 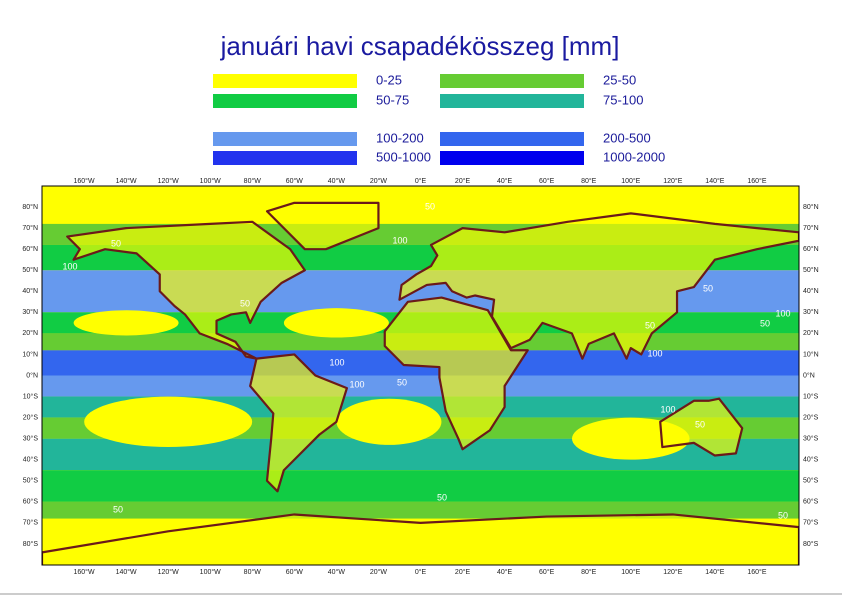 What do you see at coordinates (379, 181) in the screenshot?
I see `lon-label-top: 20°W` at bounding box center [379, 181].